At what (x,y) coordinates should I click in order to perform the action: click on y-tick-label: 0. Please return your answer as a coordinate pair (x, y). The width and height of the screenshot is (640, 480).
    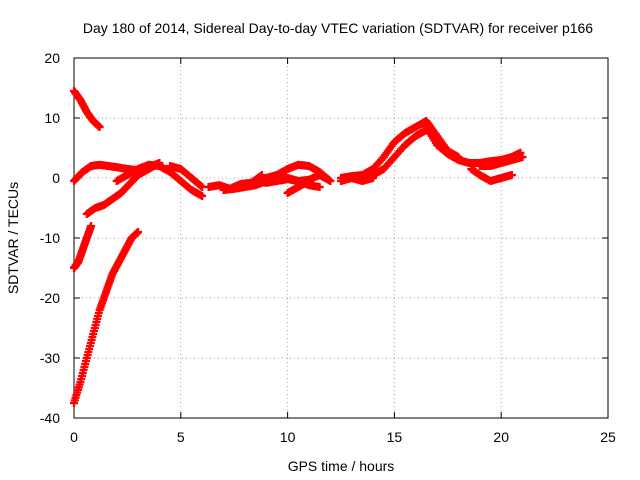
    Looking at the image, I should click on (56, 178).